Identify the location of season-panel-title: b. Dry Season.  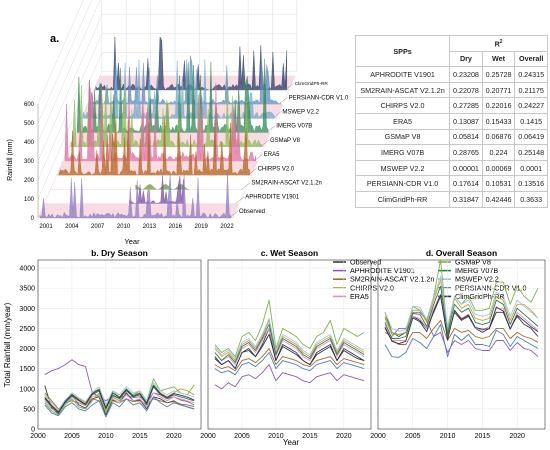
(119, 253).